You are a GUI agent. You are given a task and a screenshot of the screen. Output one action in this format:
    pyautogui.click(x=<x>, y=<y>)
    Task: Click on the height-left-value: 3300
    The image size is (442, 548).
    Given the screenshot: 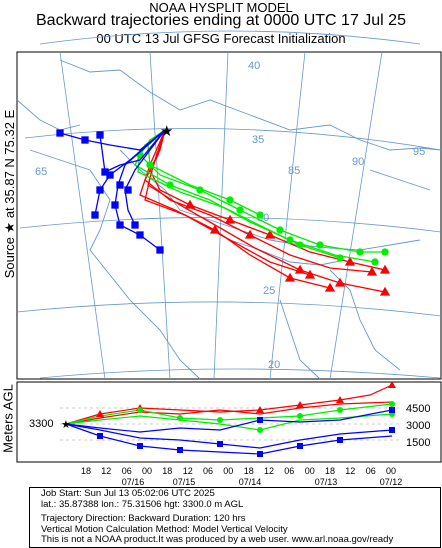 What is the action you would take?
    pyautogui.click(x=41, y=424)
    